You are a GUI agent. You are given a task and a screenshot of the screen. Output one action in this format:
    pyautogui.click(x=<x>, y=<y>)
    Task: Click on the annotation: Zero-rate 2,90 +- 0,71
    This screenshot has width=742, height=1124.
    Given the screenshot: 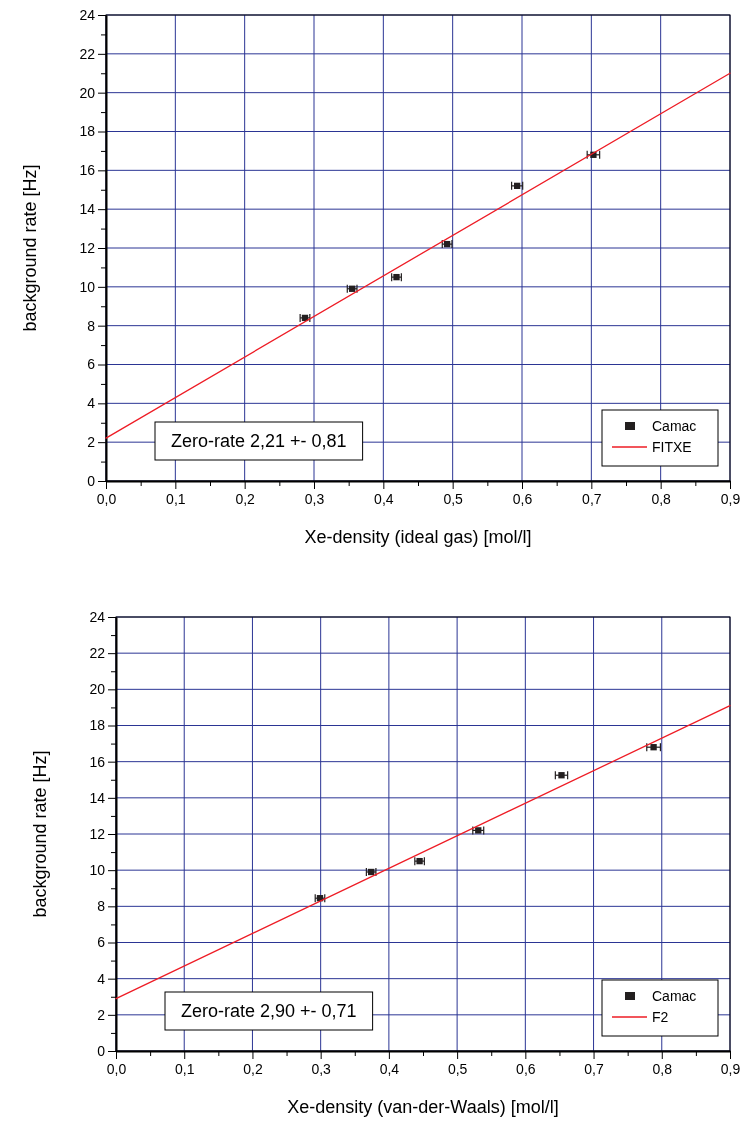 What is the action you would take?
    pyautogui.click(x=269, y=1011)
    